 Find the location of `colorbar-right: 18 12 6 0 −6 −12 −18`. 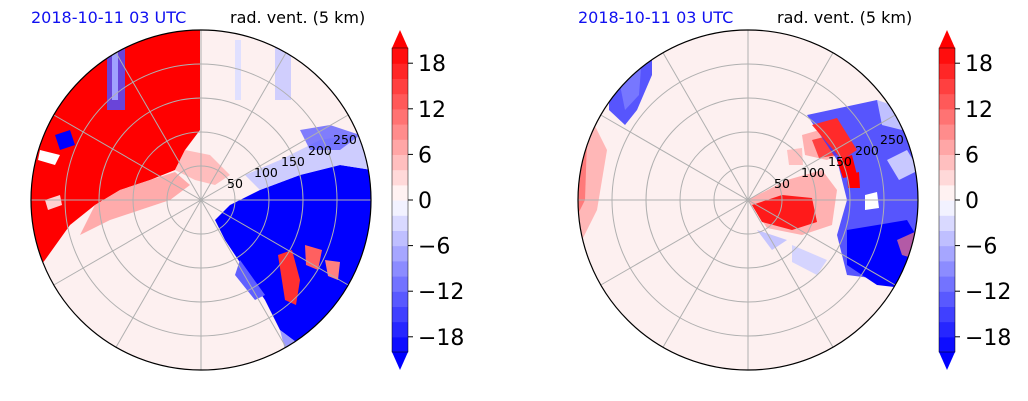

colorbar-right: 18 12 6 0 −6 −12 −18 is located at coordinates (974, 200).